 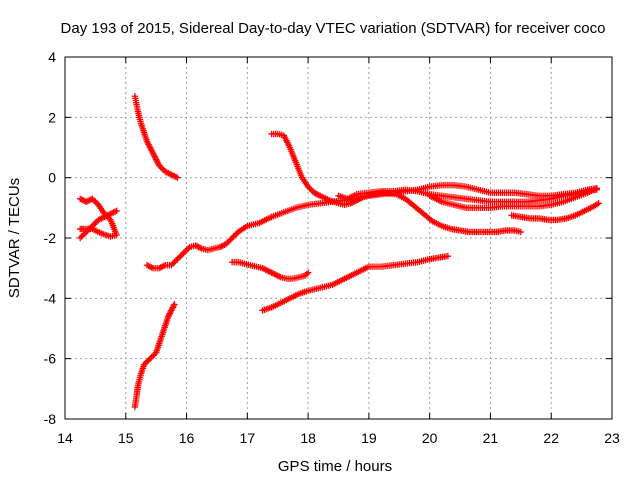 What do you see at coordinates (50, 298) in the screenshot?
I see `y-tick-label: -4` at bounding box center [50, 298].